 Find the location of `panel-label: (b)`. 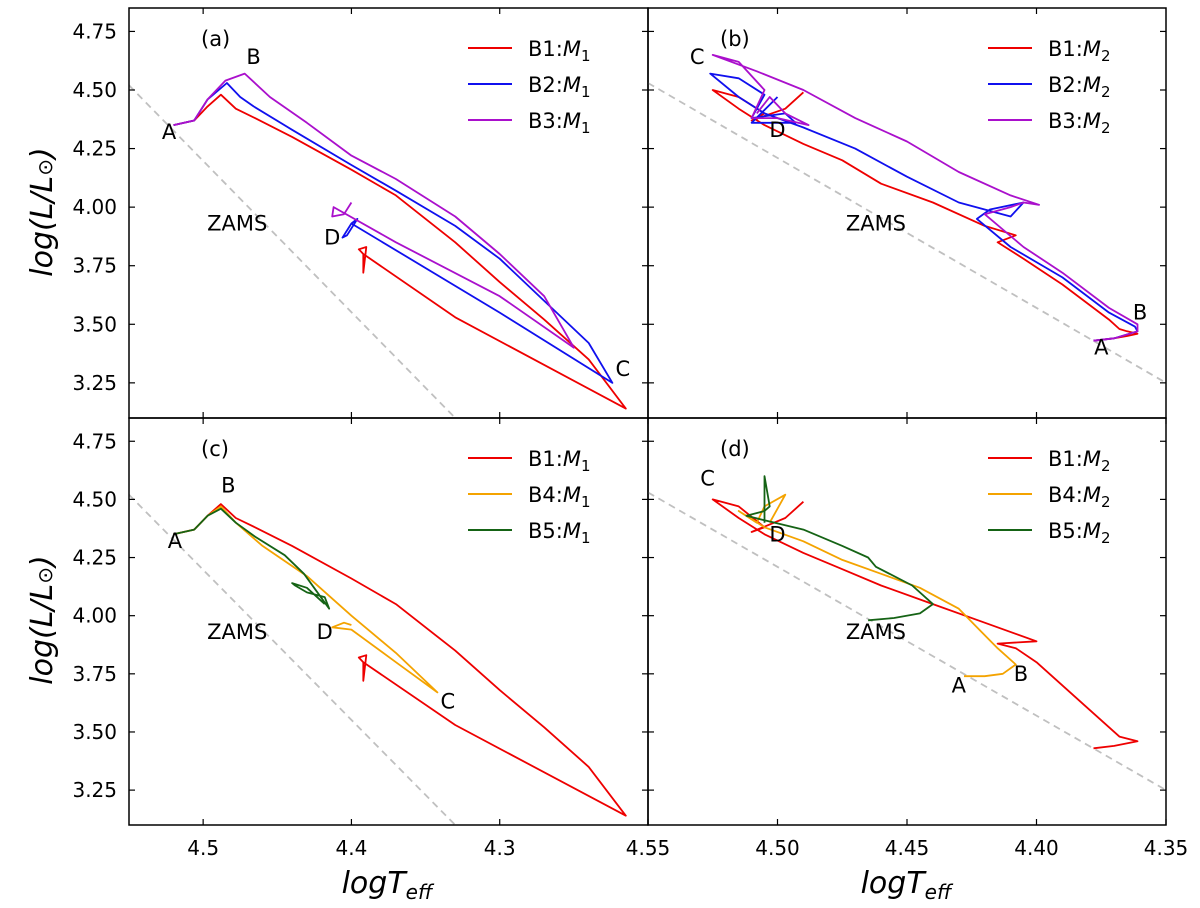

panel-label: (b) is located at coordinates (735, 39).